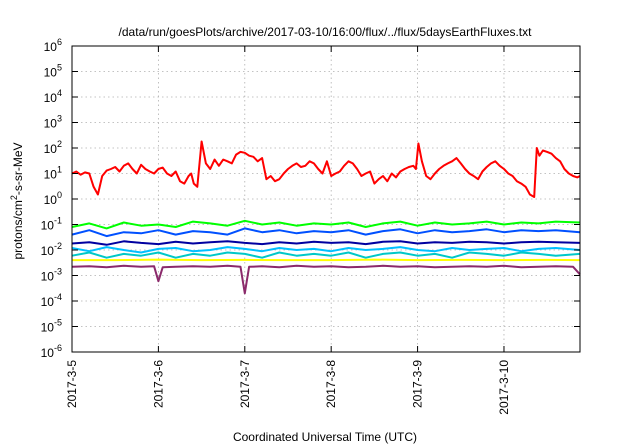 This screenshot has width=640, height=448. Describe the element at coordinates (53, 96) in the screenshot. I see `y-tick-label: 10⁴` at that location.